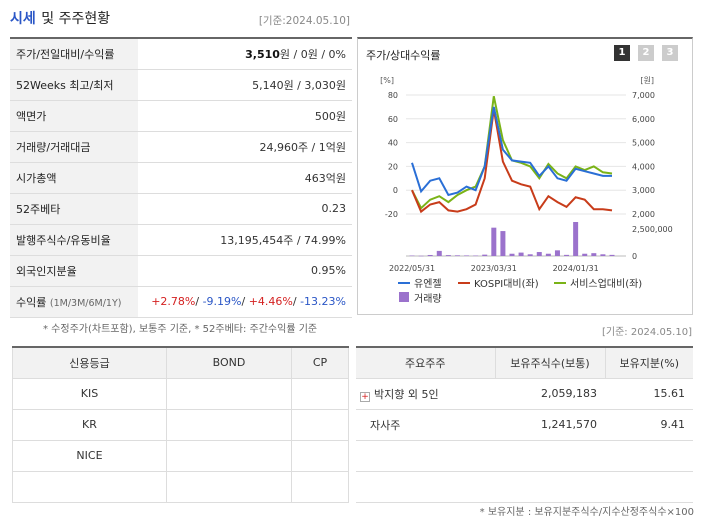 The image size is (702, 525). Describe the element at coordinates (320, 362) in the screenshot. I see `col-header: CP` at that location.